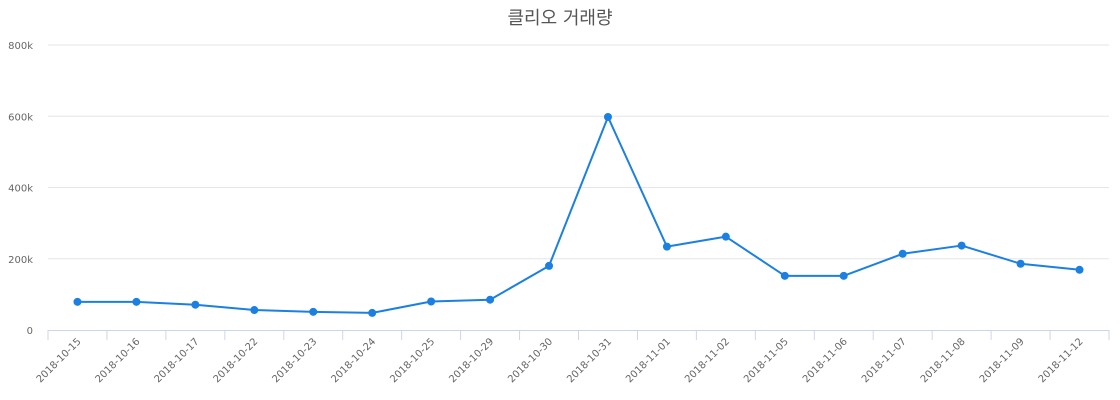  What do you see at coordinates (530, 360) in the screenshot?
I see `x-tick-label: 2018-10-30` at bounding box center [530, 360].